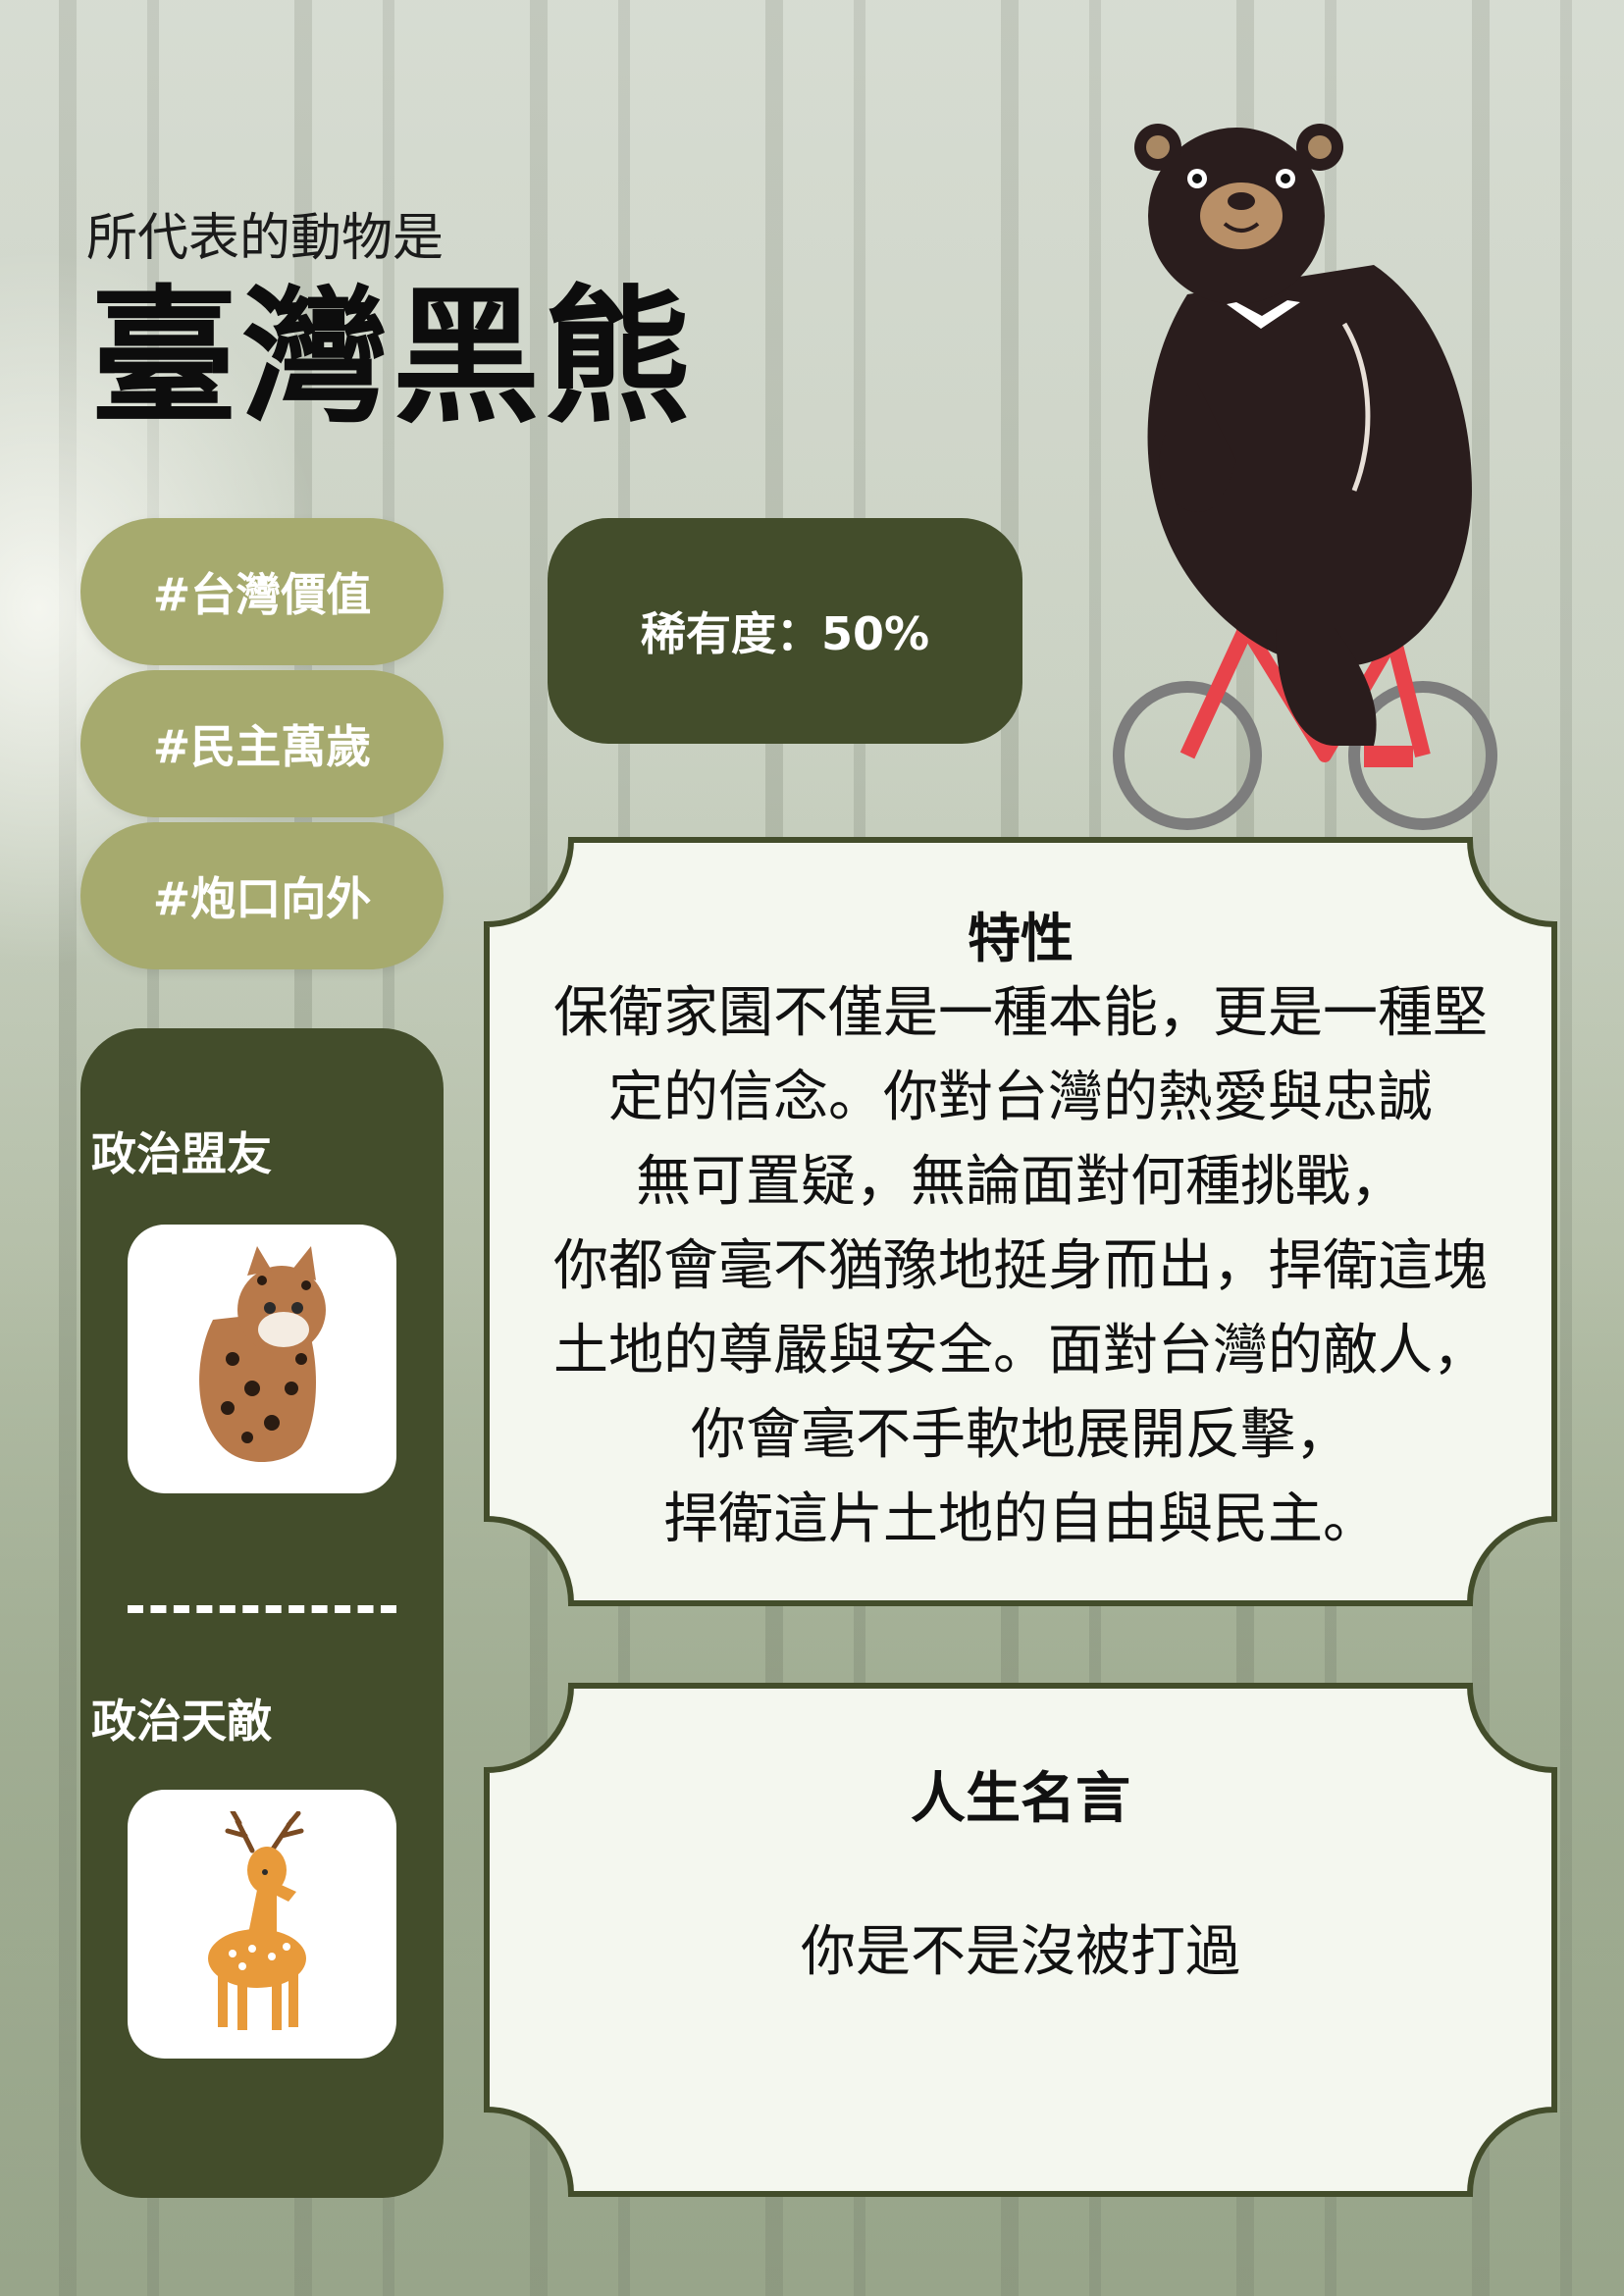  Describe the element at coordinates (1021, 938) in the screenshot. I see `traits-heading: 特性` at that location.